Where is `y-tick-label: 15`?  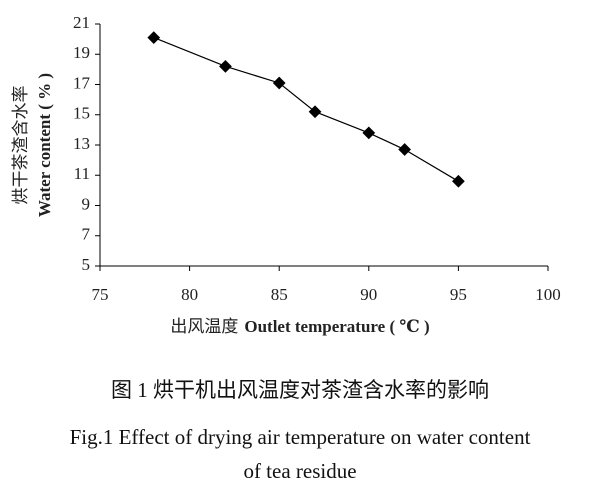 y-tick-label: 15 is located at coordinates (81, 113).